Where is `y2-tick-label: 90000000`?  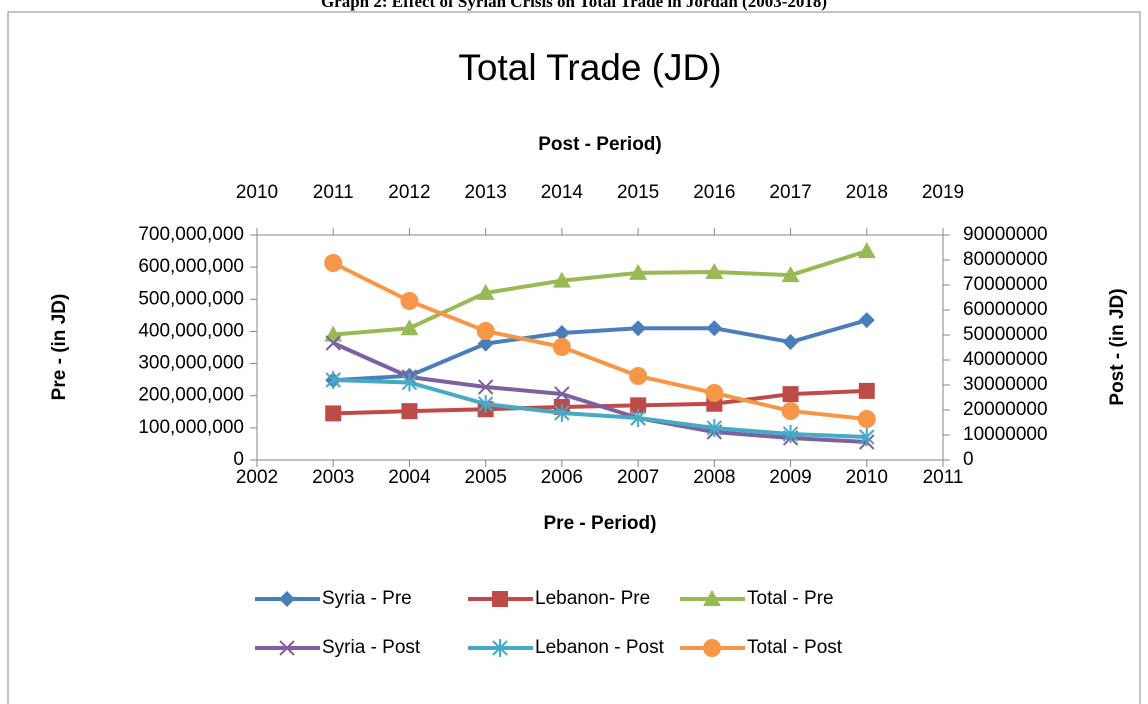
y2-tick-label: 90000000 is located at coordinates (1005, 234).